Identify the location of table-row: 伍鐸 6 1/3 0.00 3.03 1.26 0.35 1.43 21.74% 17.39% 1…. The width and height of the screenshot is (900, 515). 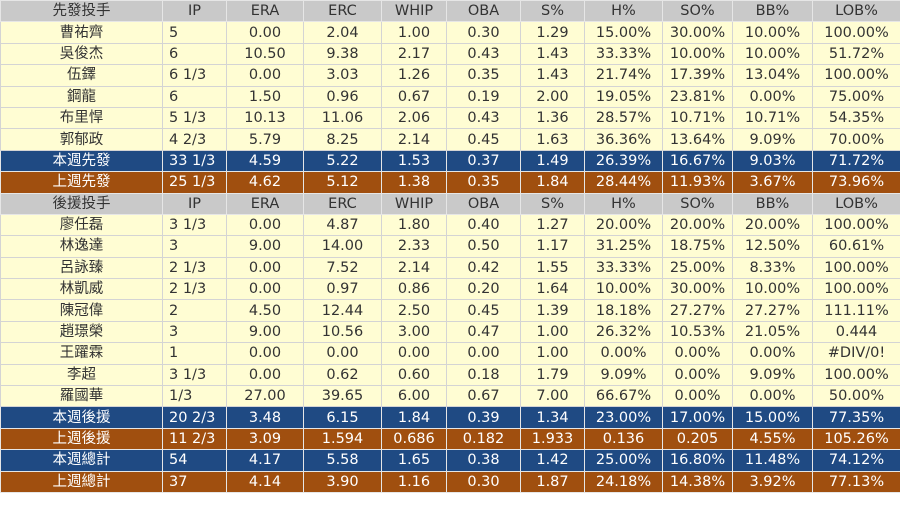
(450, 75).